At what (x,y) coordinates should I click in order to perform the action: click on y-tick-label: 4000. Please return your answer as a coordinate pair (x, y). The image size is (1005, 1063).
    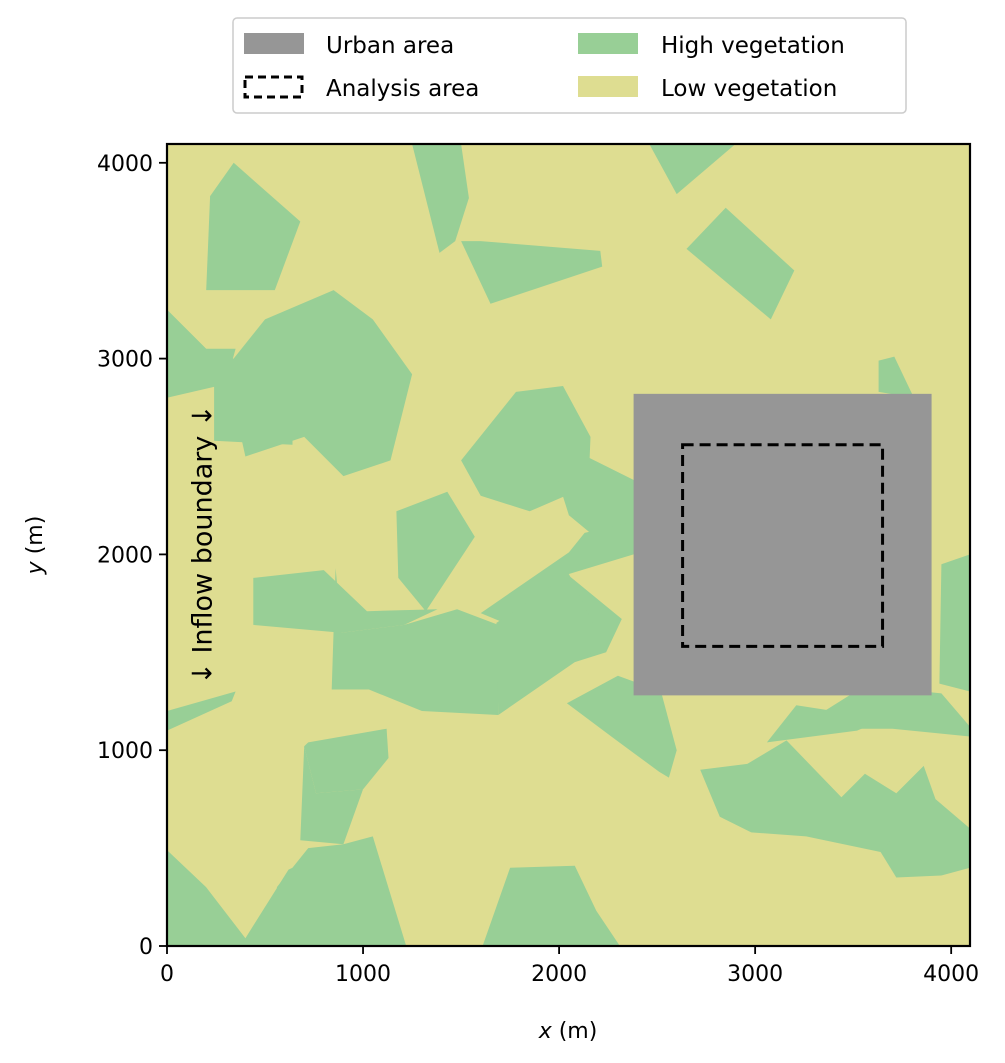
    Looking at the image, I should click on (125, 164).